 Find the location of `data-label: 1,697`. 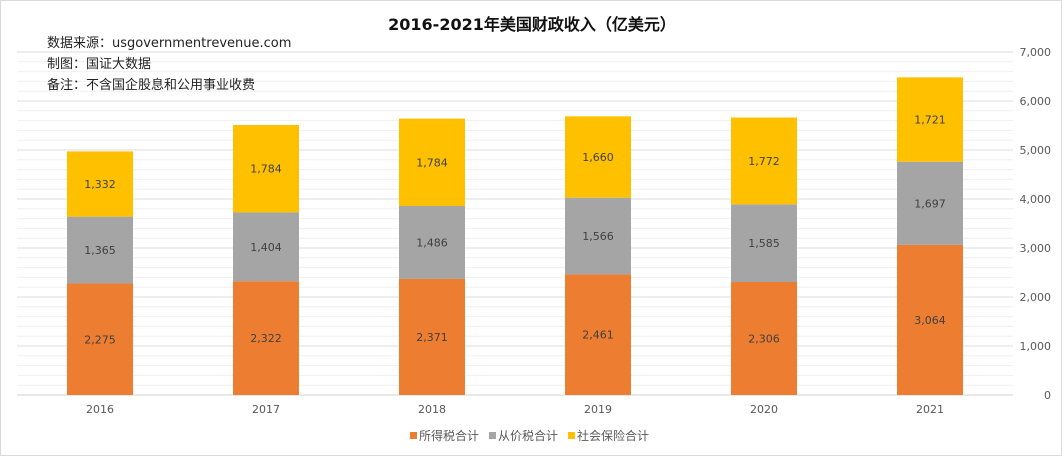

data-label: 1,697 is located at coordinates (930, 203).